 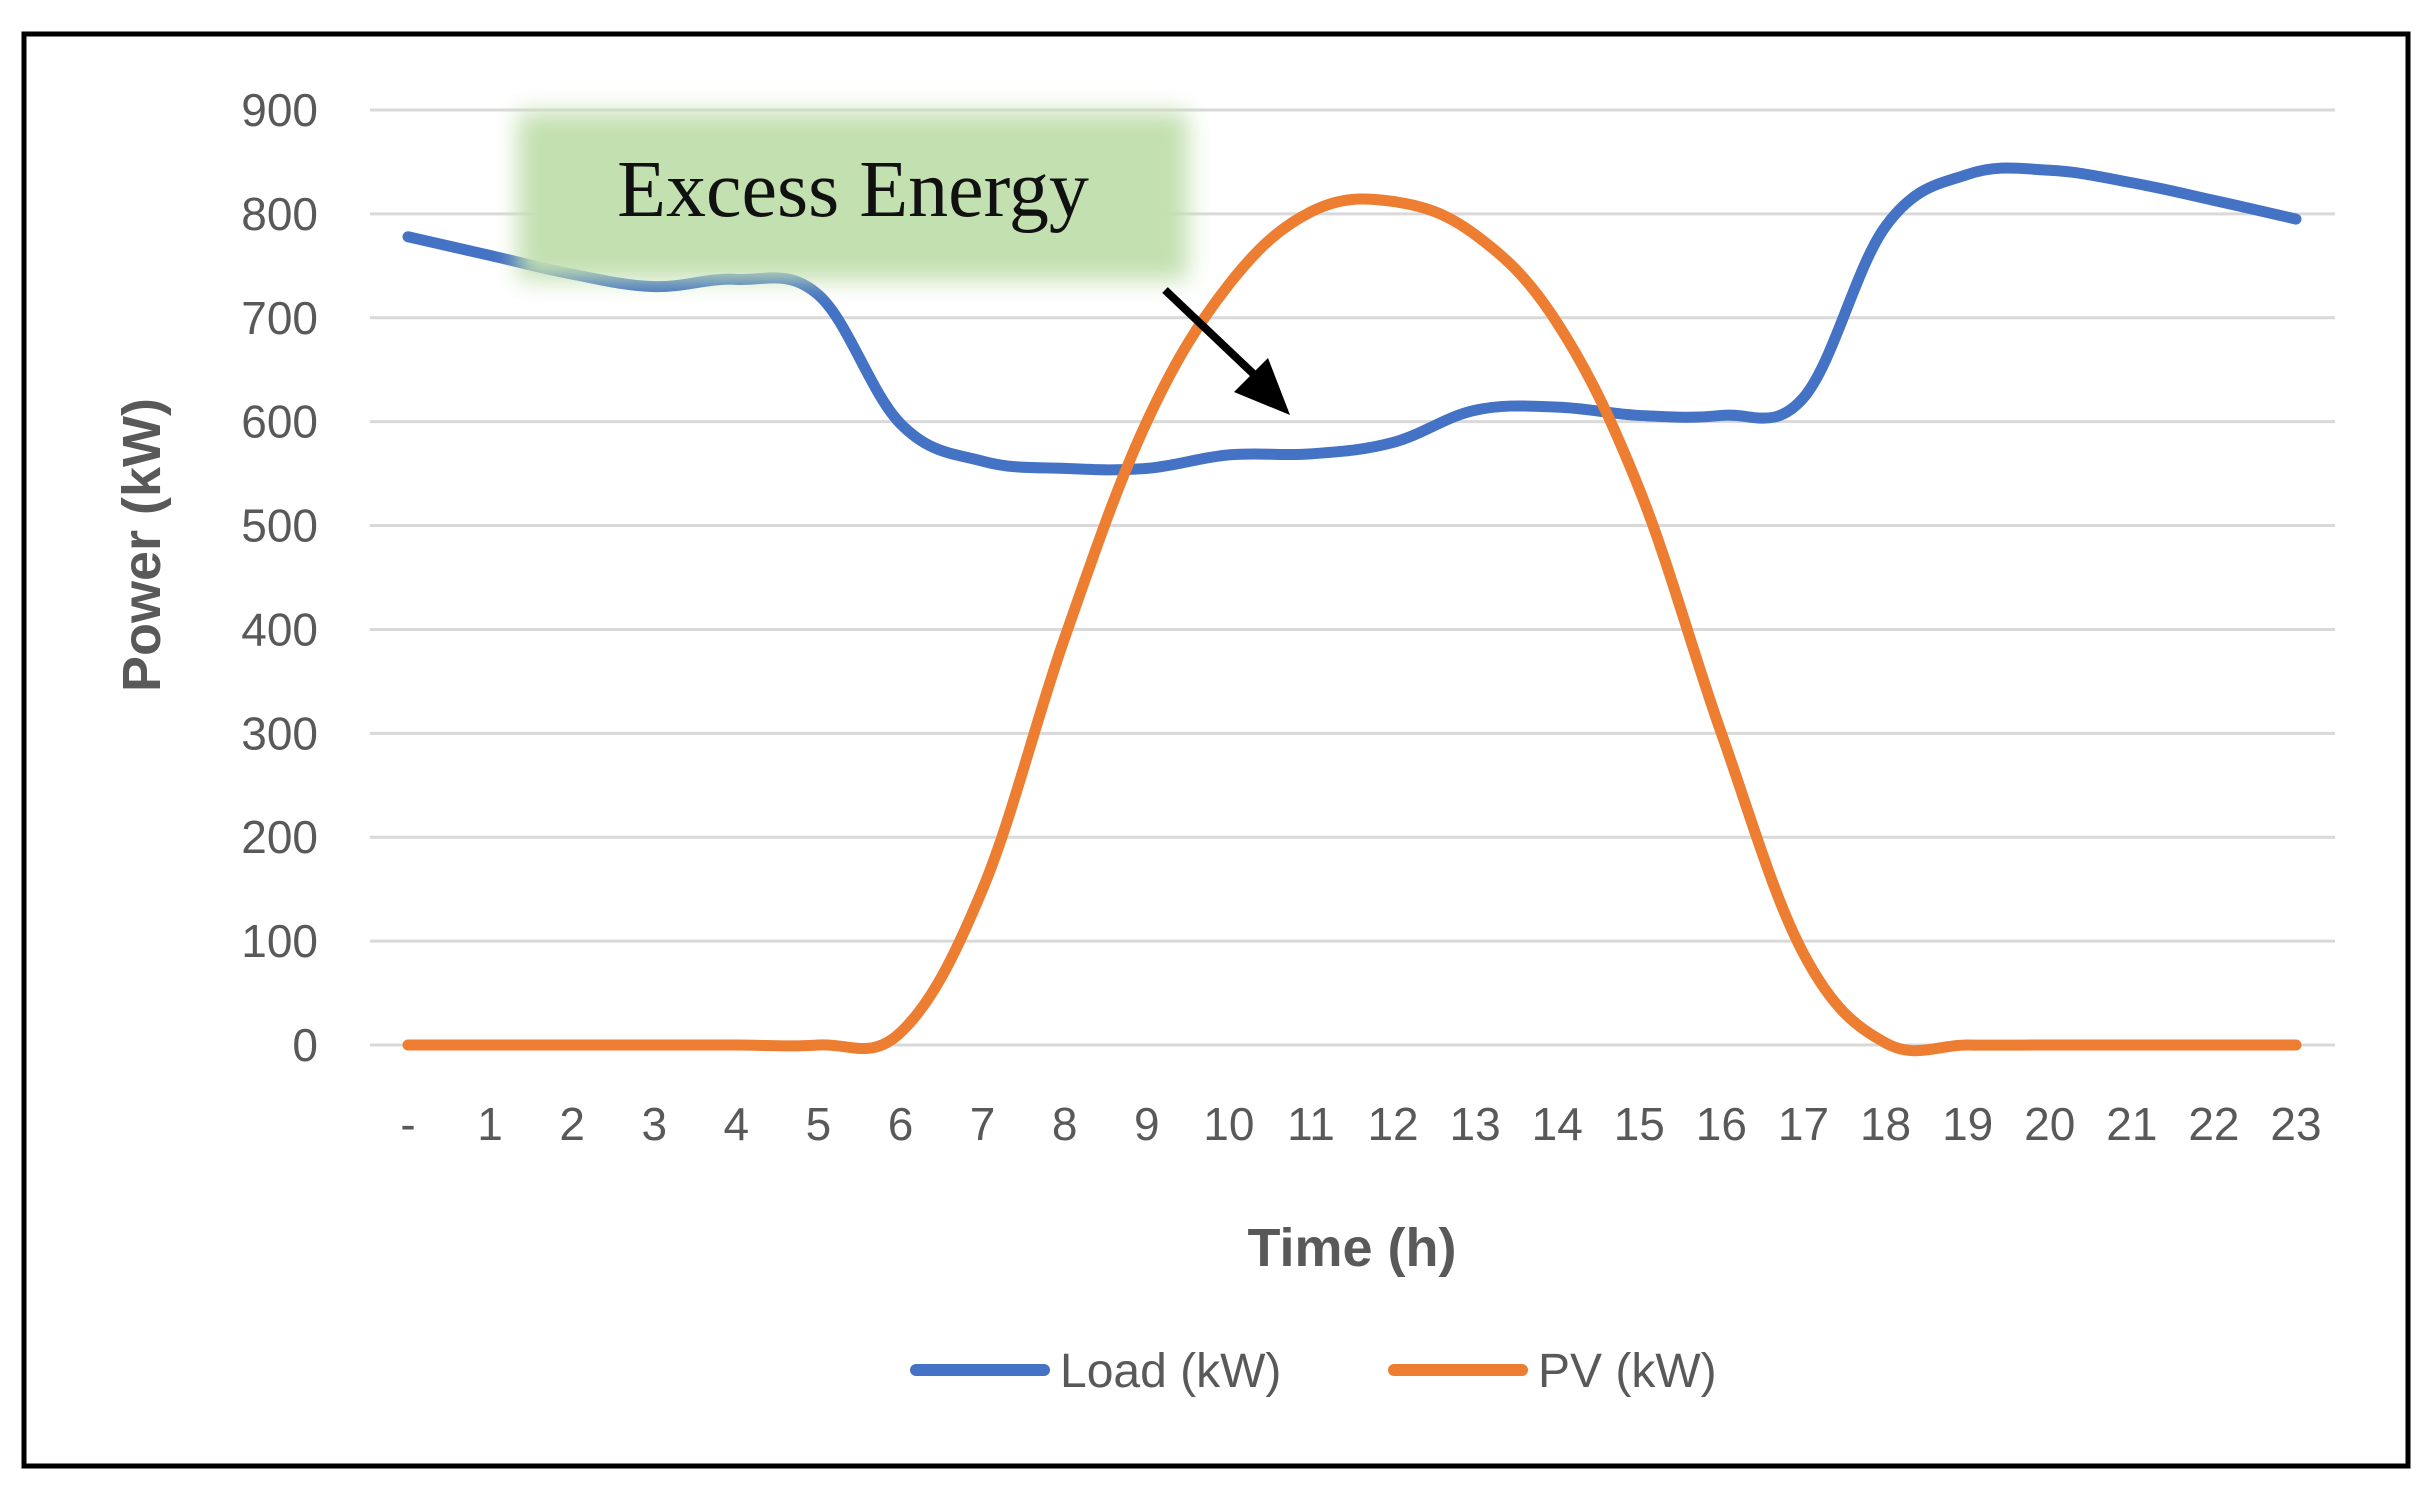 What do you see at coordinates (1627, 1371) in the screenshot?
I see `legend-label-pv: PV (kW)` at bounding box center [1627, 1371].